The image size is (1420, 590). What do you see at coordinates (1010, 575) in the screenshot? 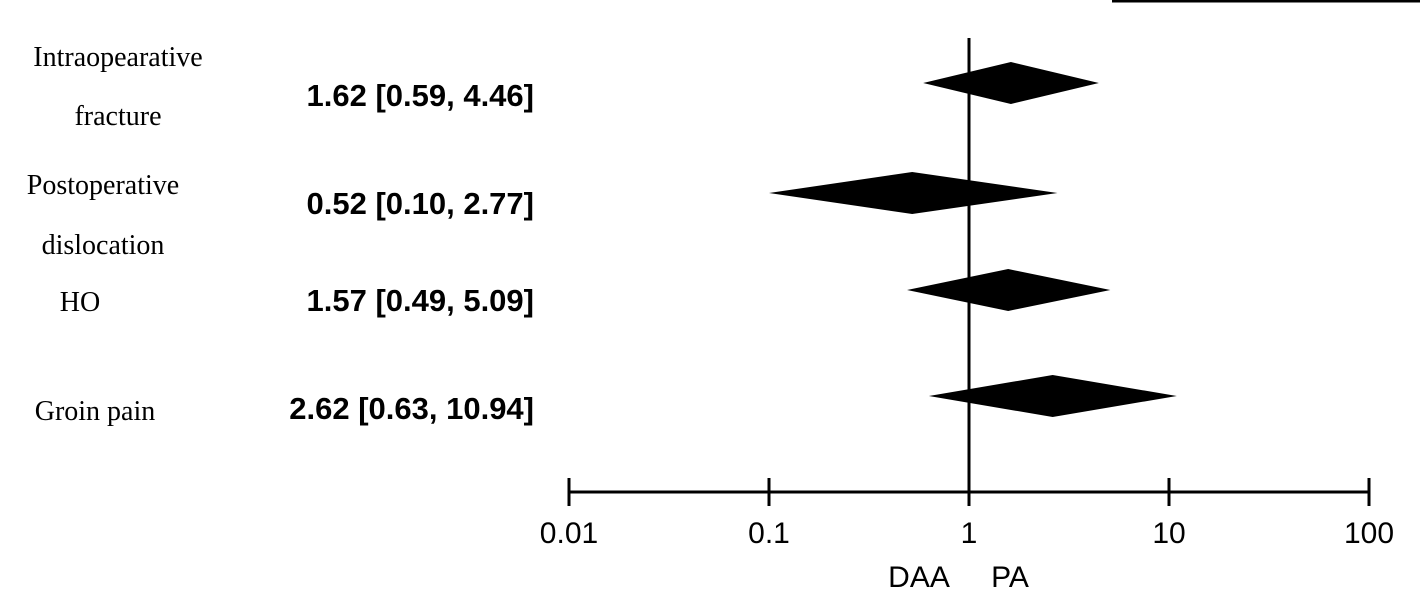
I see `x-axis-label-right: PA` at bounding box center [1010, 575].